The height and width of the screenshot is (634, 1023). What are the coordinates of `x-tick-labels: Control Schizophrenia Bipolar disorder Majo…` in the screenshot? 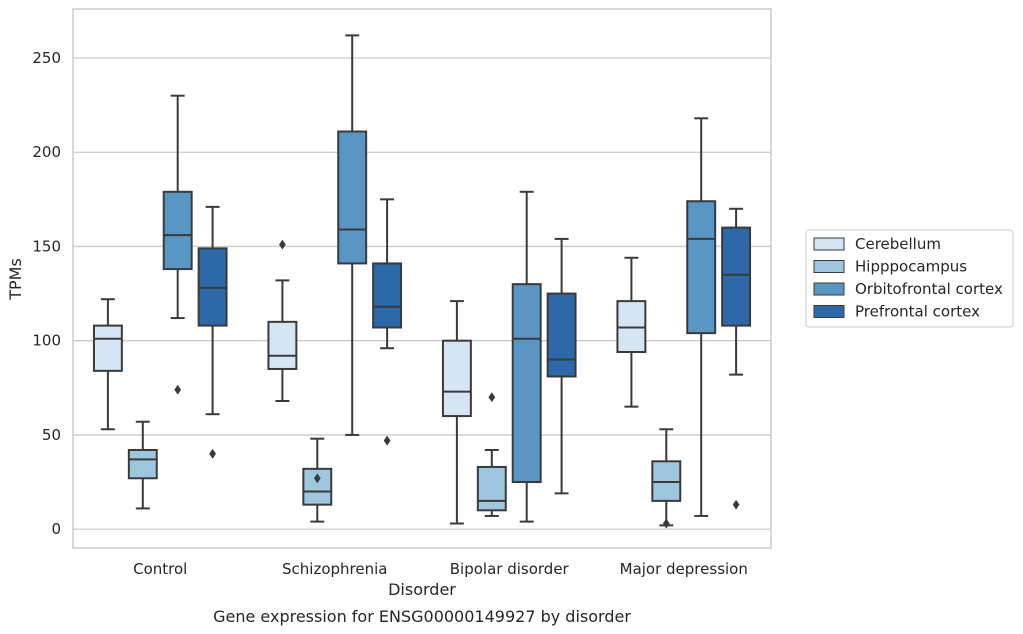 It's located at (440, 569).